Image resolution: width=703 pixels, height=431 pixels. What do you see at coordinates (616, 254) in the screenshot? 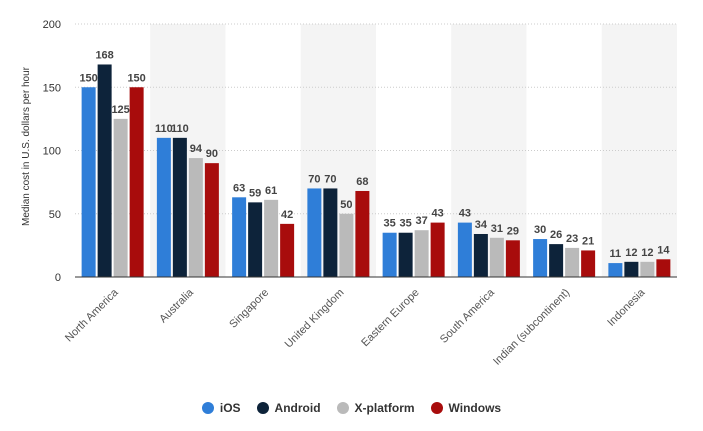
I see `data-label: 11` at bounding box center [616, 254].